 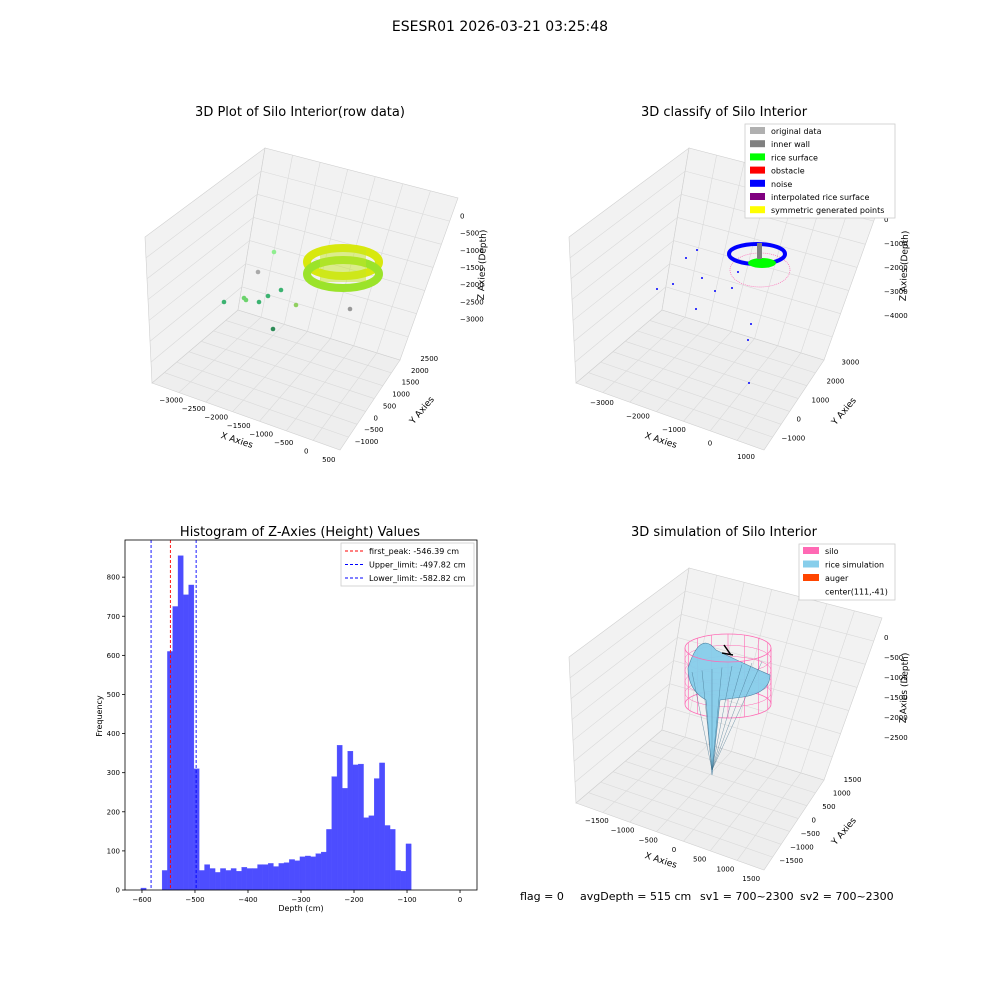 I want to click on panel4-ylabel: Y Axies, so click(x=844, y=832).